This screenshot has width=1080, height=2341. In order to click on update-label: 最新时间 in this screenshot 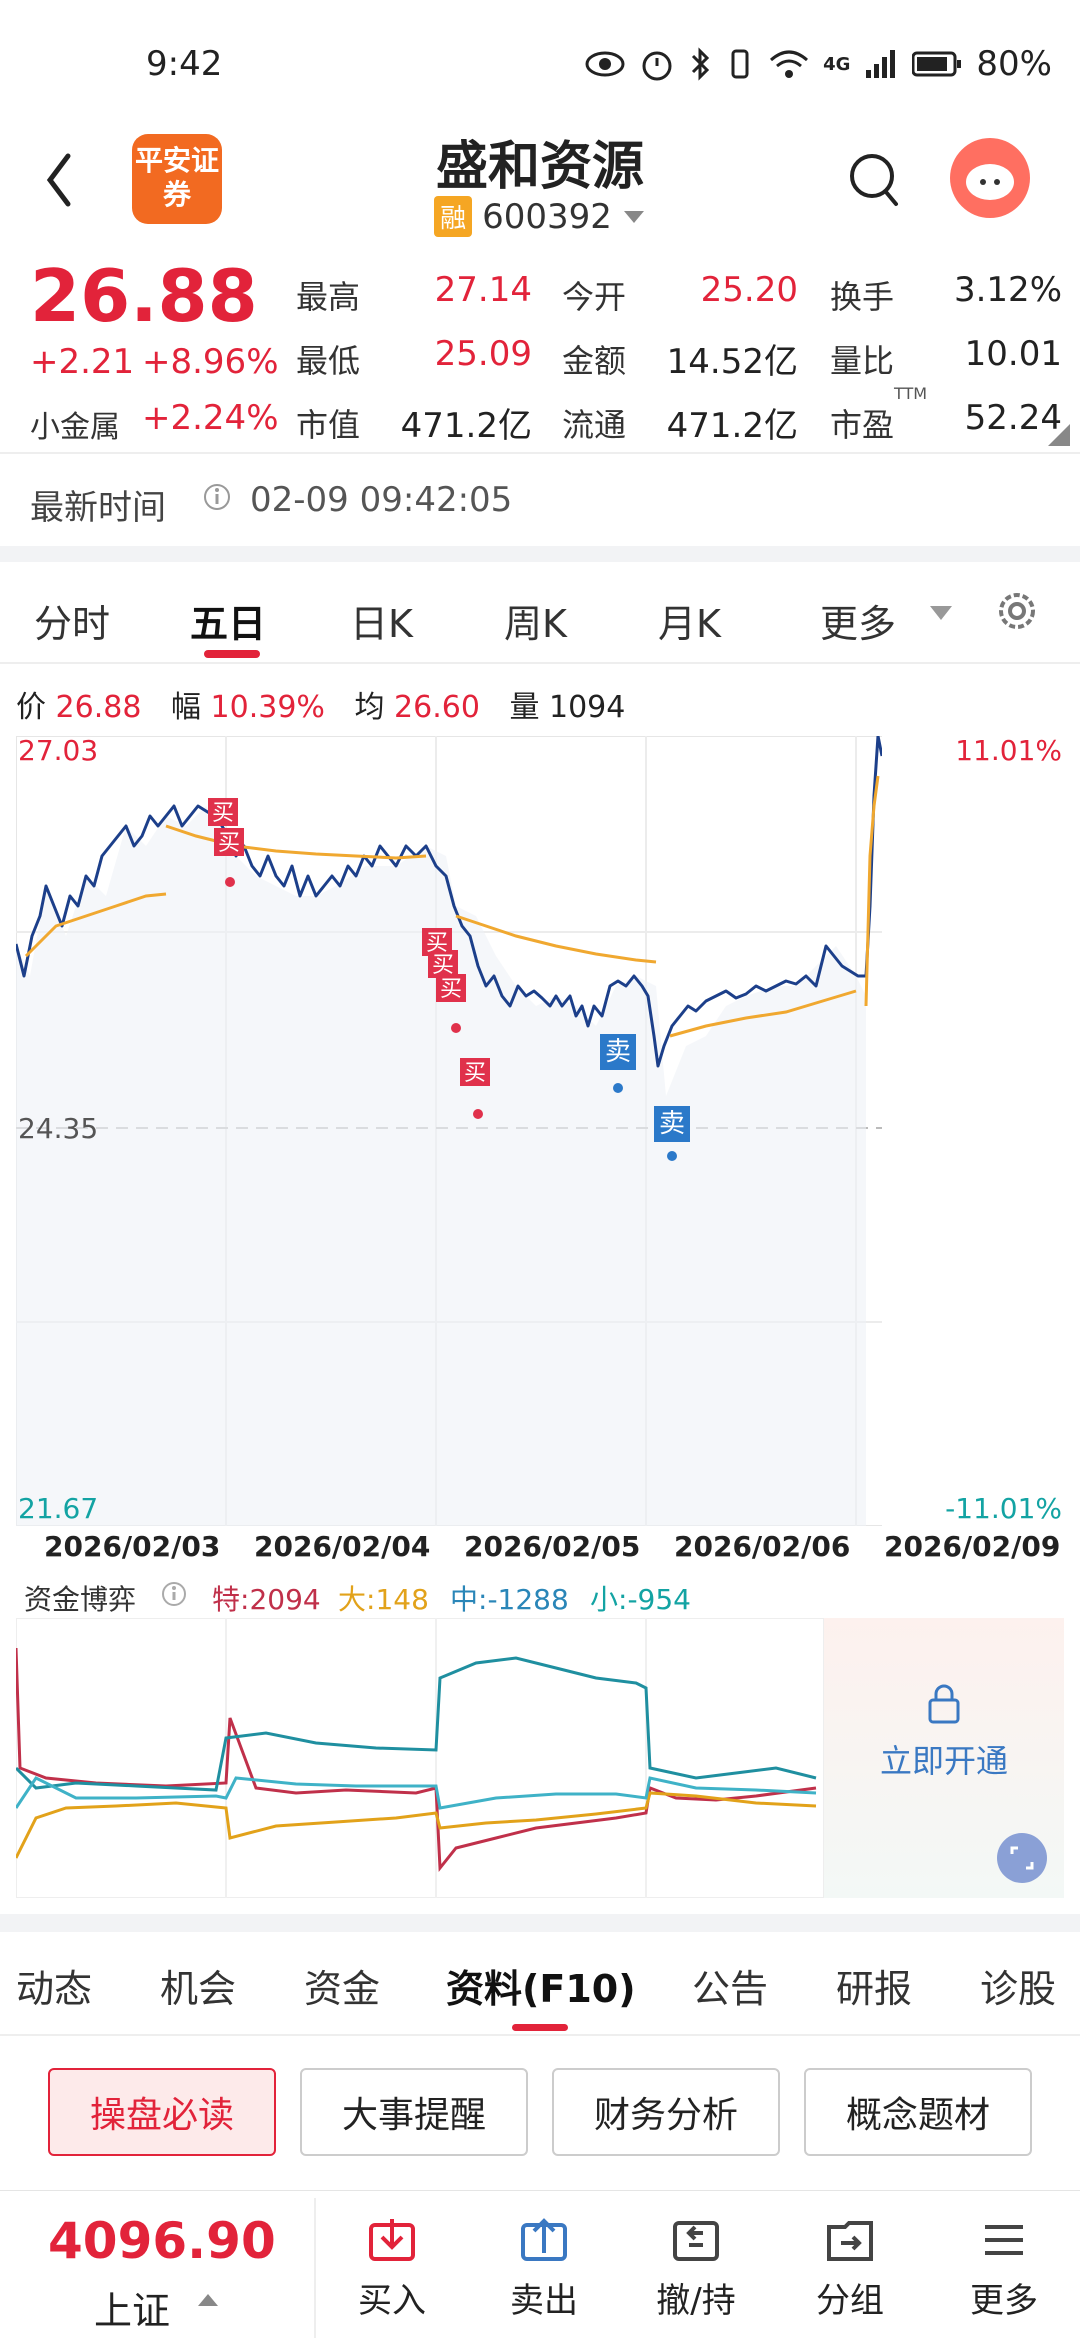, I will do `click(98, 508)`.